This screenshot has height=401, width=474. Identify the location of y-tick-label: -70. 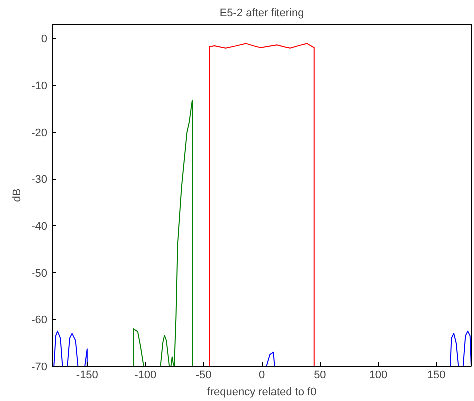
(40, 368).